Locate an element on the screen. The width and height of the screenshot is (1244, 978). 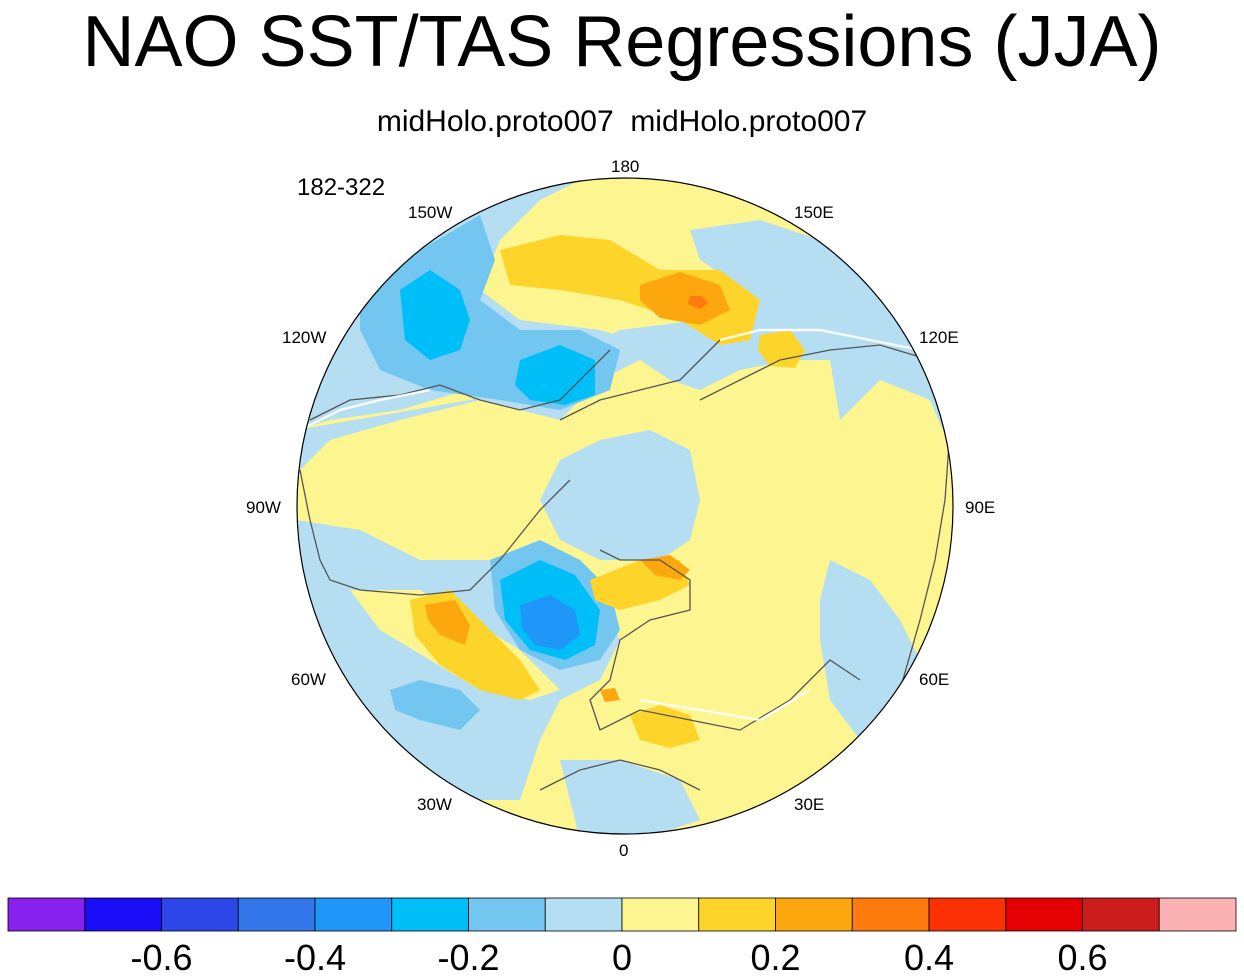
lon-label-60e: 60E is located at coordinates (934, 679).